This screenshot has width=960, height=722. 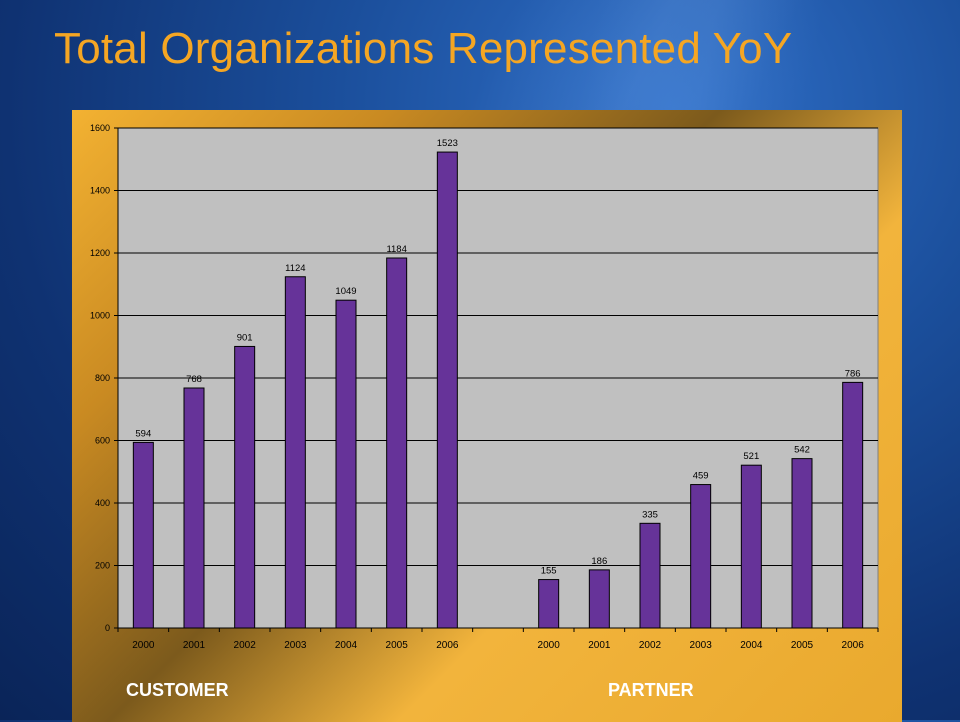 What do you see at coordinates (423, 48) in the screenshot?
I see `page-title: Total Organizations Represented YoY` at bounding box center [423, 48].